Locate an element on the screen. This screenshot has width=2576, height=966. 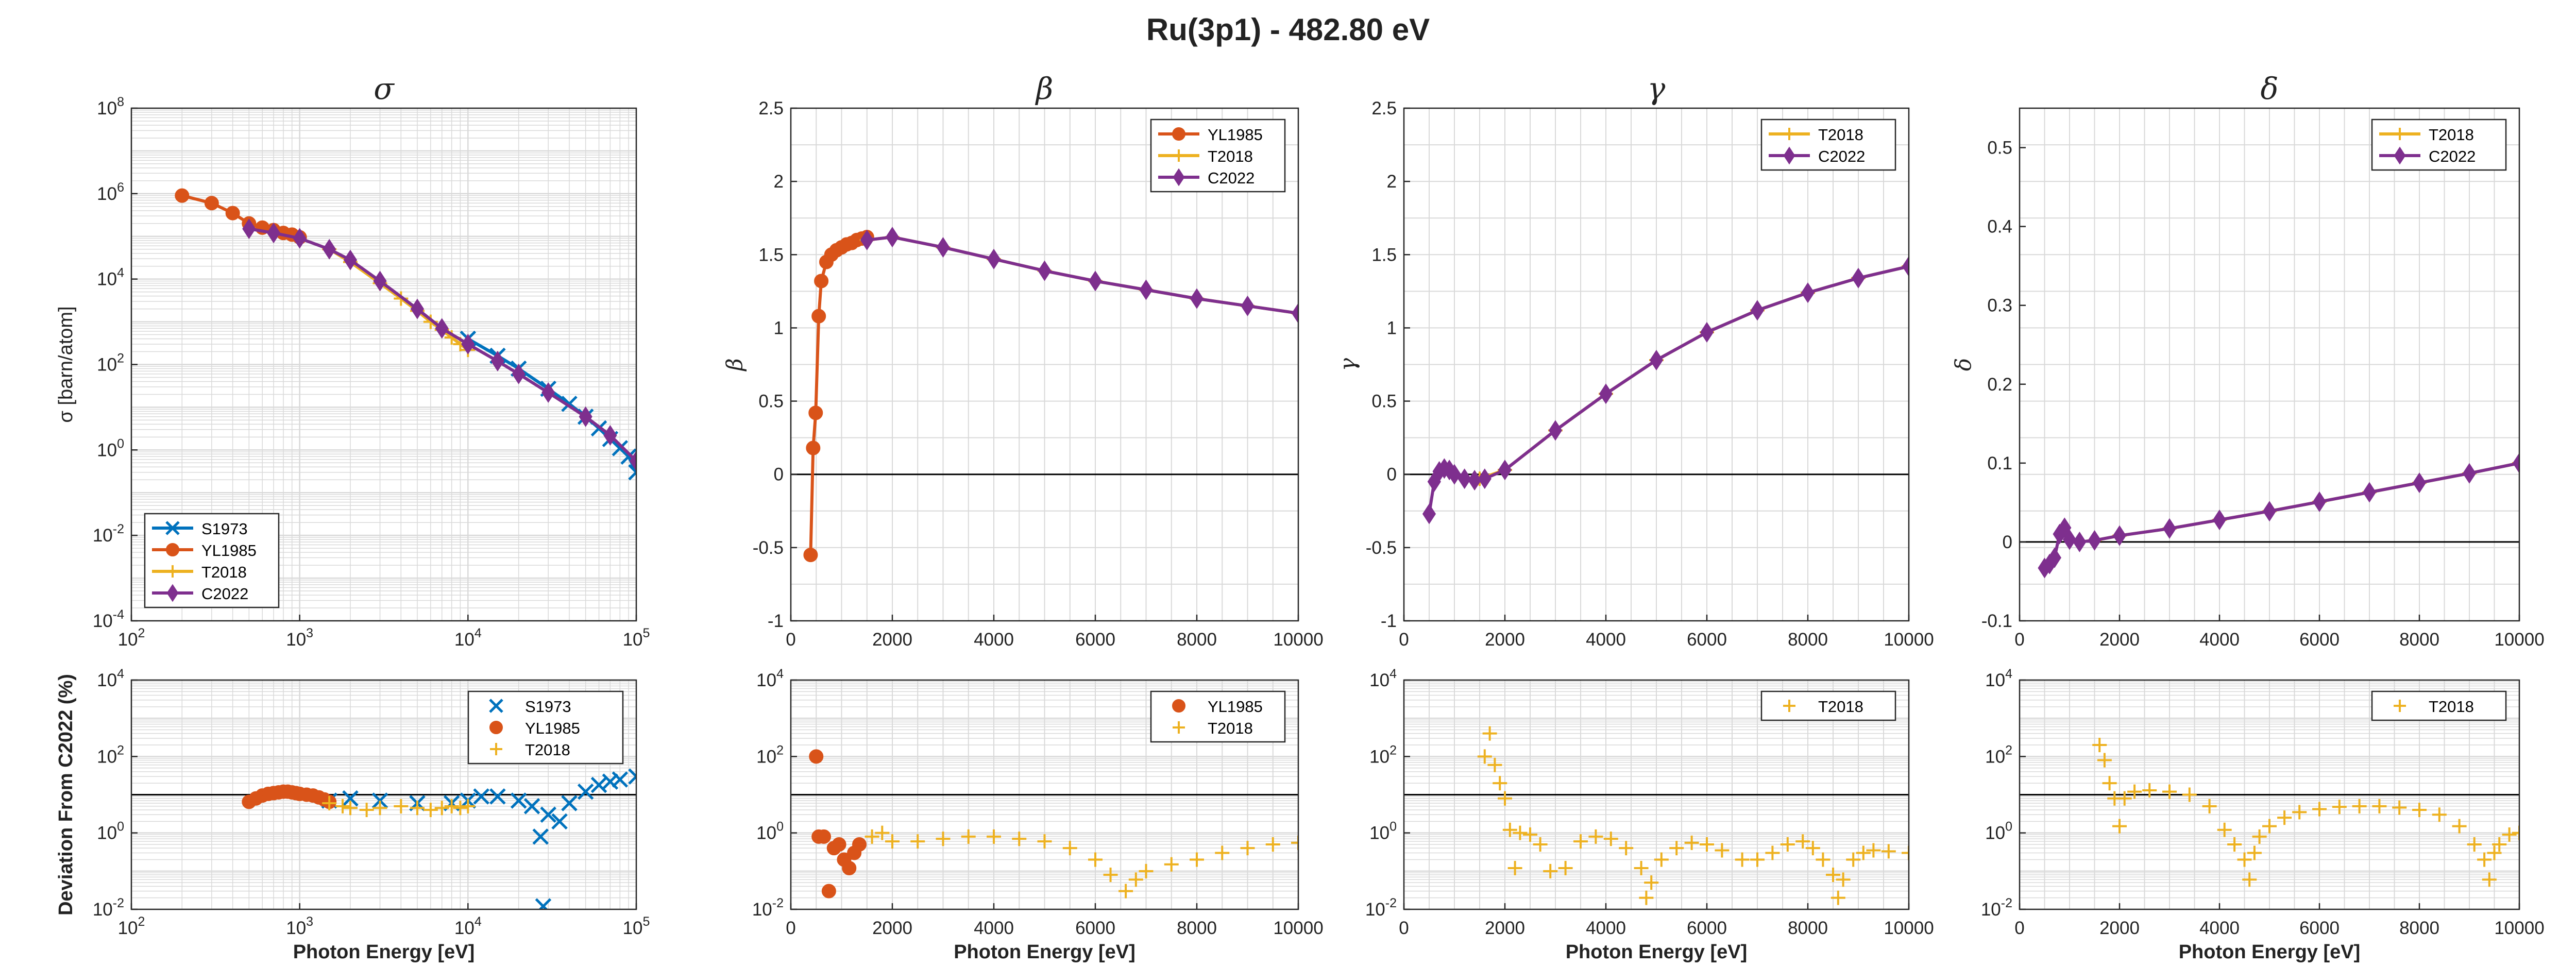
legend-dev-beta: YL1985 T2018 is located at coordinates (1218, 716).